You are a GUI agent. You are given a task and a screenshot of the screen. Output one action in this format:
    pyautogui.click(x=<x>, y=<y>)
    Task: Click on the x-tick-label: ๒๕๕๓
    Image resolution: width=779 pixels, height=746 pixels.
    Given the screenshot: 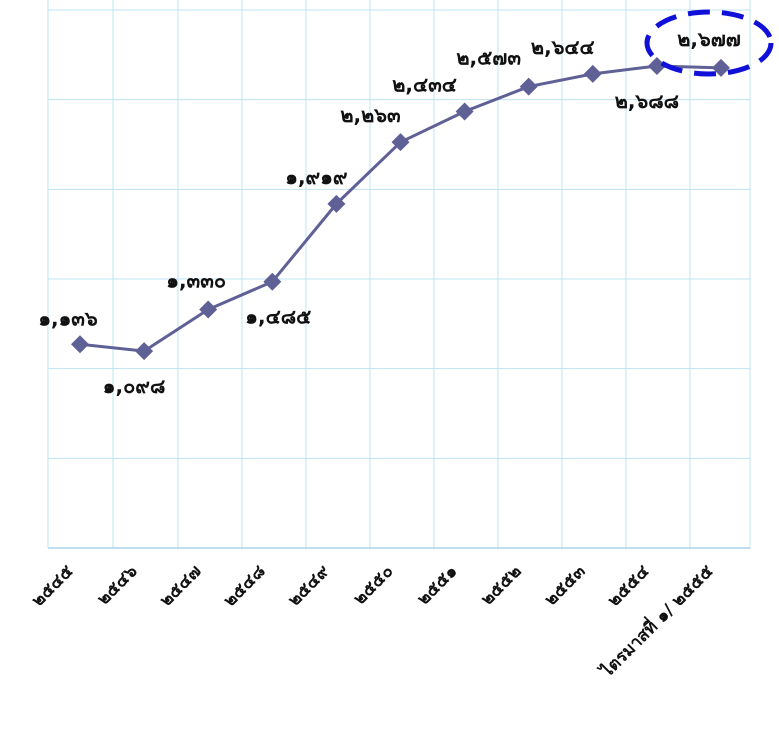 What is the action you would take?
    pyautogui.click(x=565, y=585)
    